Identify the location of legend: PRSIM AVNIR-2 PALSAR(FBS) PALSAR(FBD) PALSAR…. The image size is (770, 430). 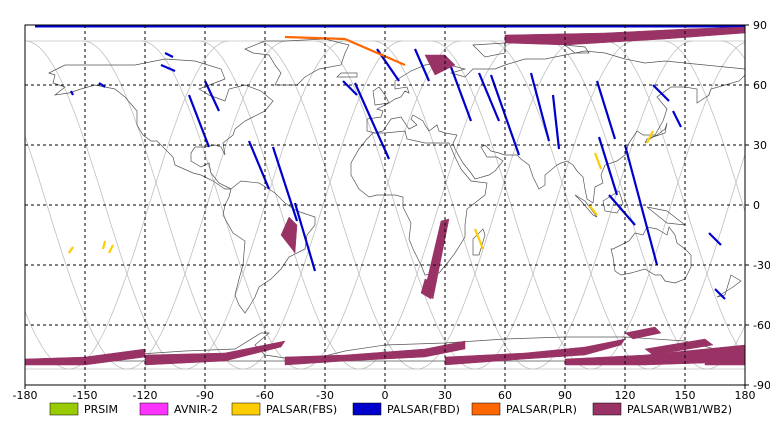
(390, 409).